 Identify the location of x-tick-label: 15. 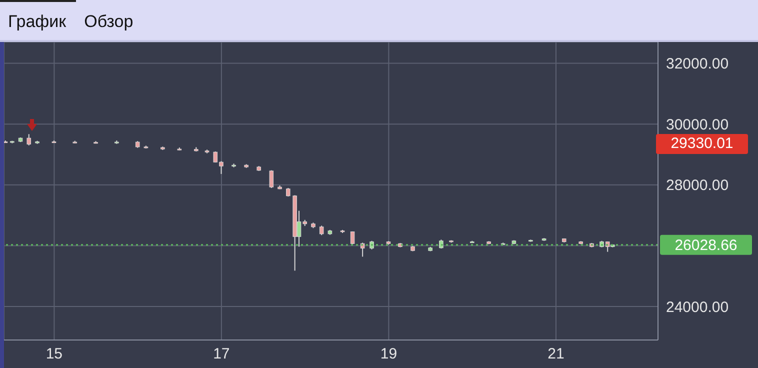
(54, 354).